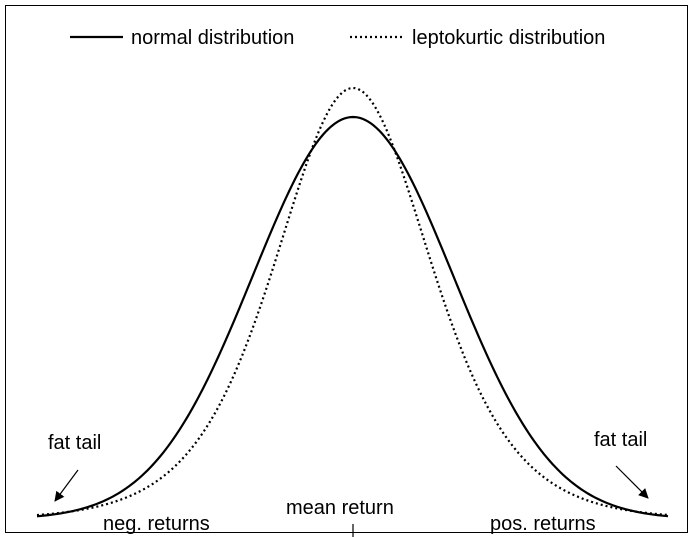 The height and width of the screenshot is (537, 693). What do you see at coordinates (508, 38) in the screenshot?
I see `legend-leptokurtic-label: leptokurtic distribution` at bounding box center [508, 38].